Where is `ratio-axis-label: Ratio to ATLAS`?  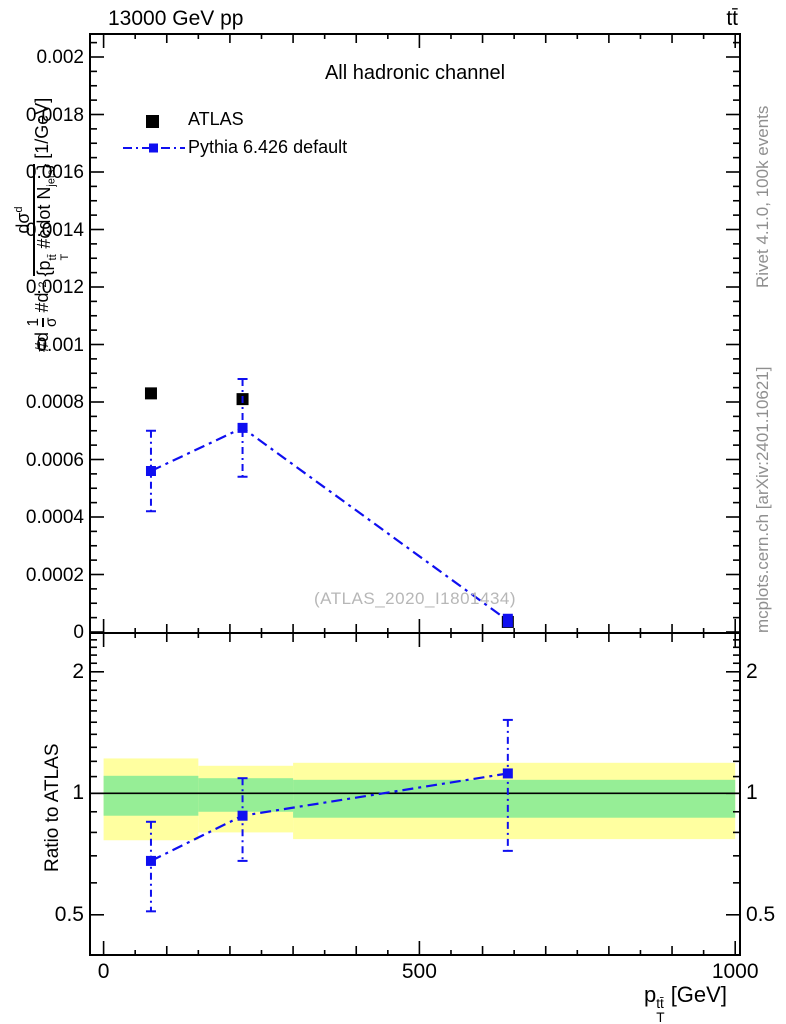 ratio-axis-label: Ratio to ATLAS is located at coordinates (52, 808).